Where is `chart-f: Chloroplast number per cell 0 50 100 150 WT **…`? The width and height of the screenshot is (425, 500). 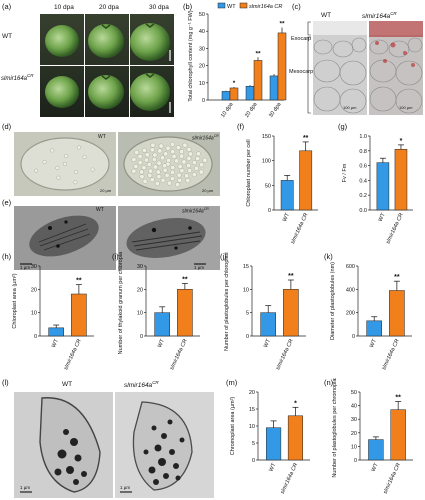 chart-f: Chloroplast number per cell 0 50 100 150 WT **… is located at coordinates (282, 189).